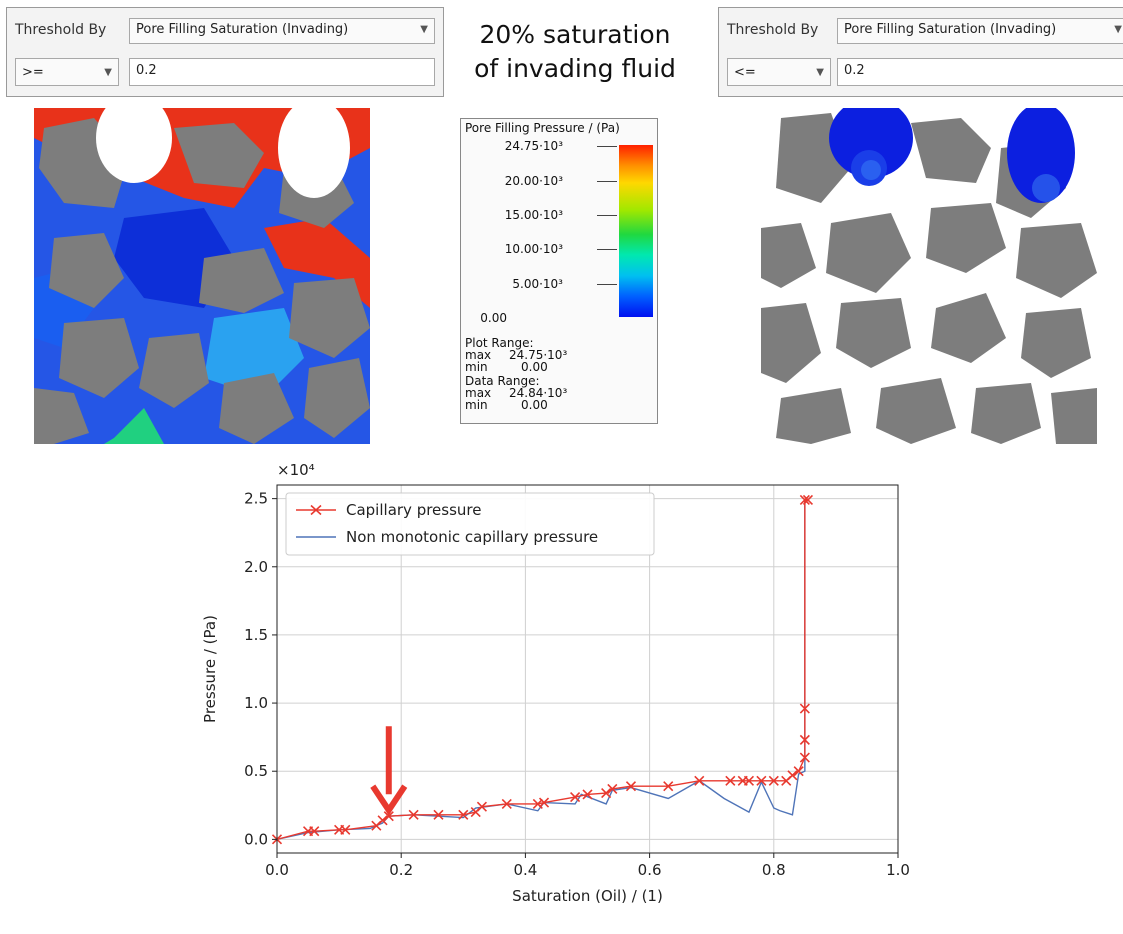  I want to click on legend-label-non-monotonic: Non monotonic capillary pressure, so click(472, 537).